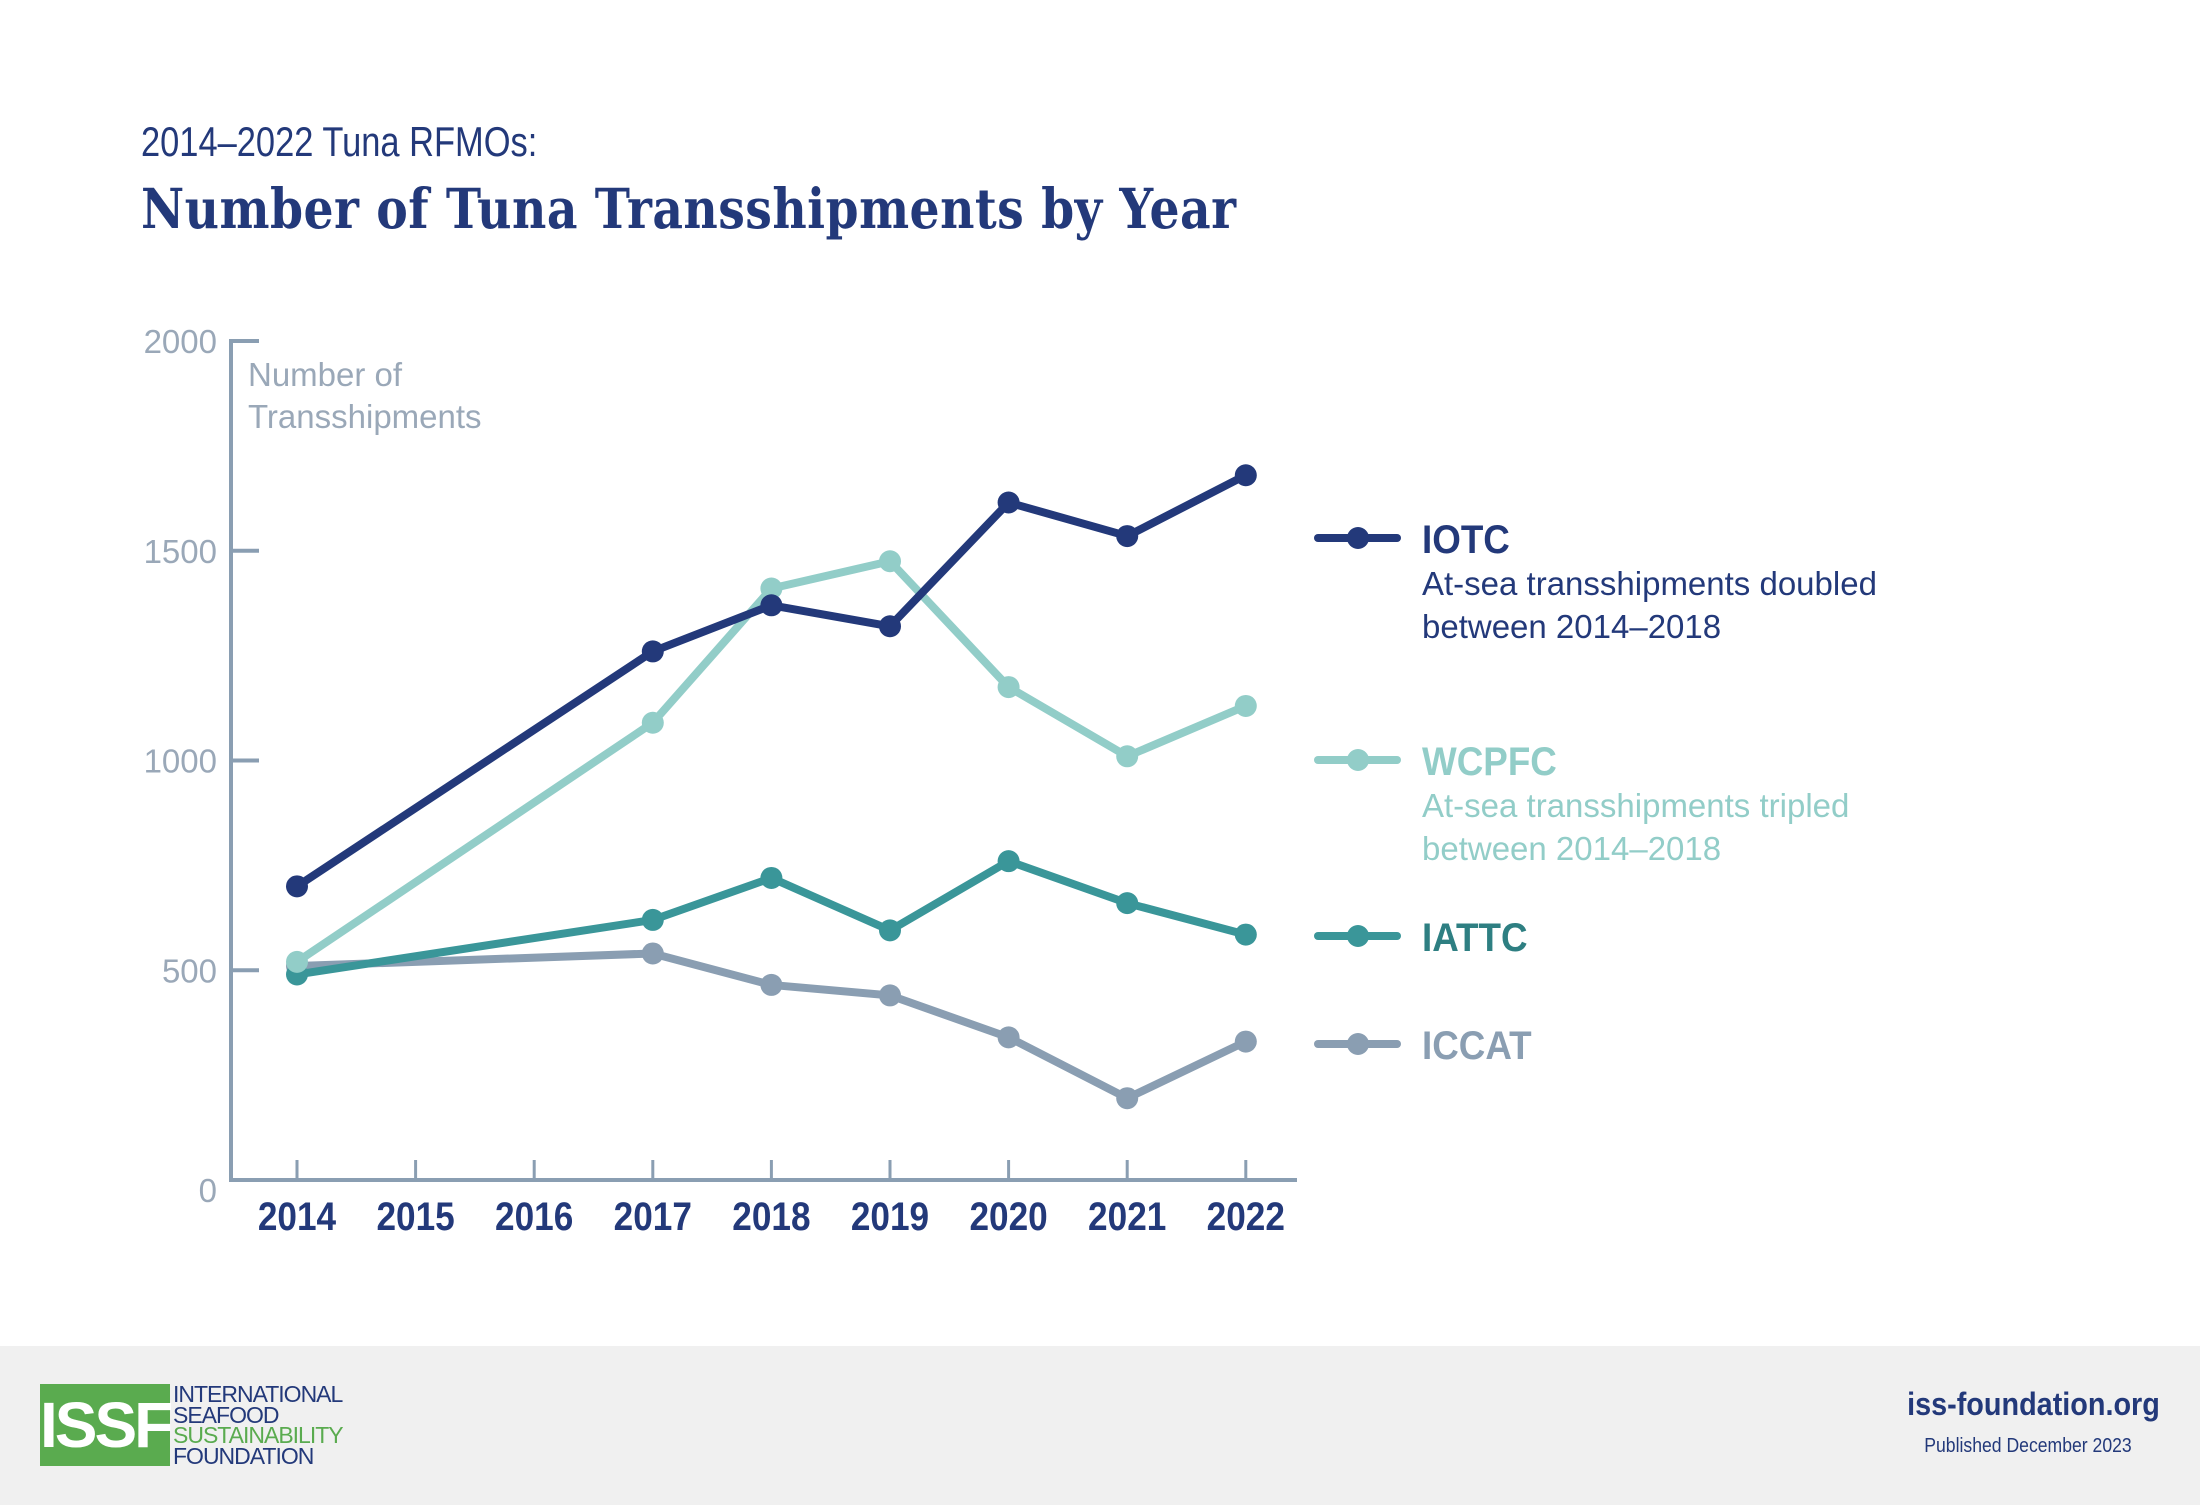 The height and width of the screenshot is (1505, 2200). Describe the element at coordinates (890, 626) in the screenshot. I see `data-point-iotc-2019` at that location.